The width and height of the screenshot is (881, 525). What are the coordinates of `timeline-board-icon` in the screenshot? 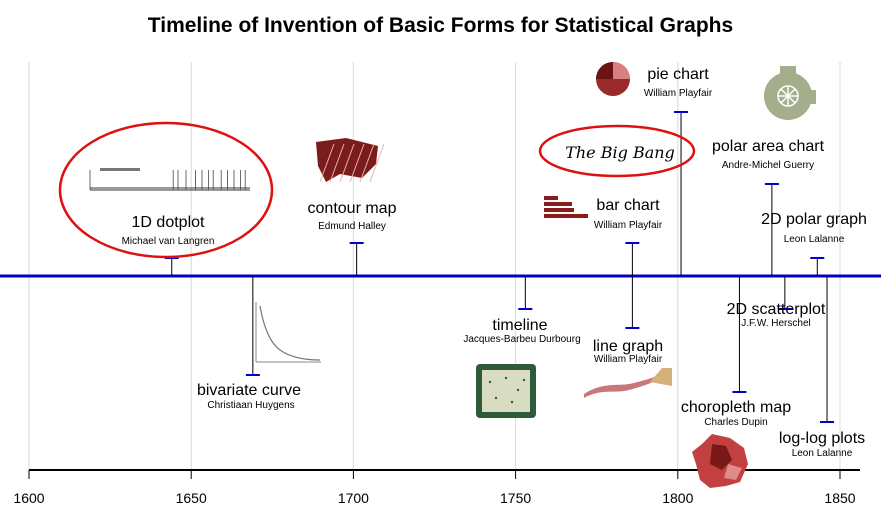 It's located at (506, 391).